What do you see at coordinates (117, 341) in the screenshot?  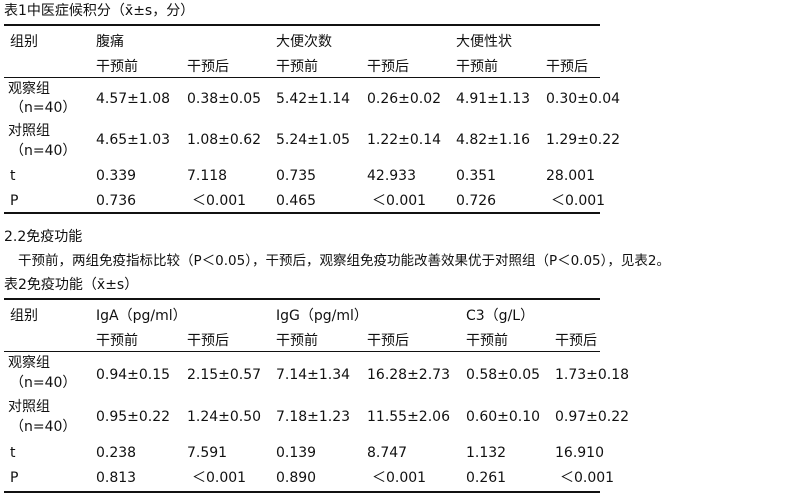 I see `table2-sub-header-1: 干预前` at bounding box center [117, 341].